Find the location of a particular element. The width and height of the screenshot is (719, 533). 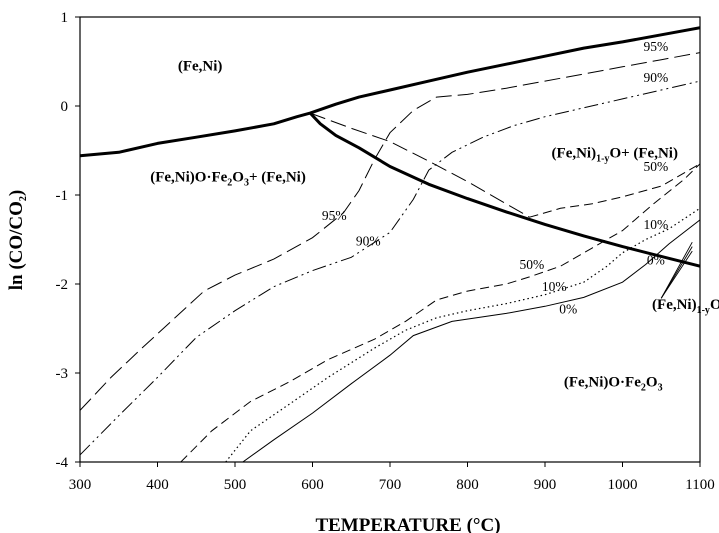

region-label-mid: (Fe,Ni)1-yO+ (Fe,Ni) is located at coordinates (615, 155).